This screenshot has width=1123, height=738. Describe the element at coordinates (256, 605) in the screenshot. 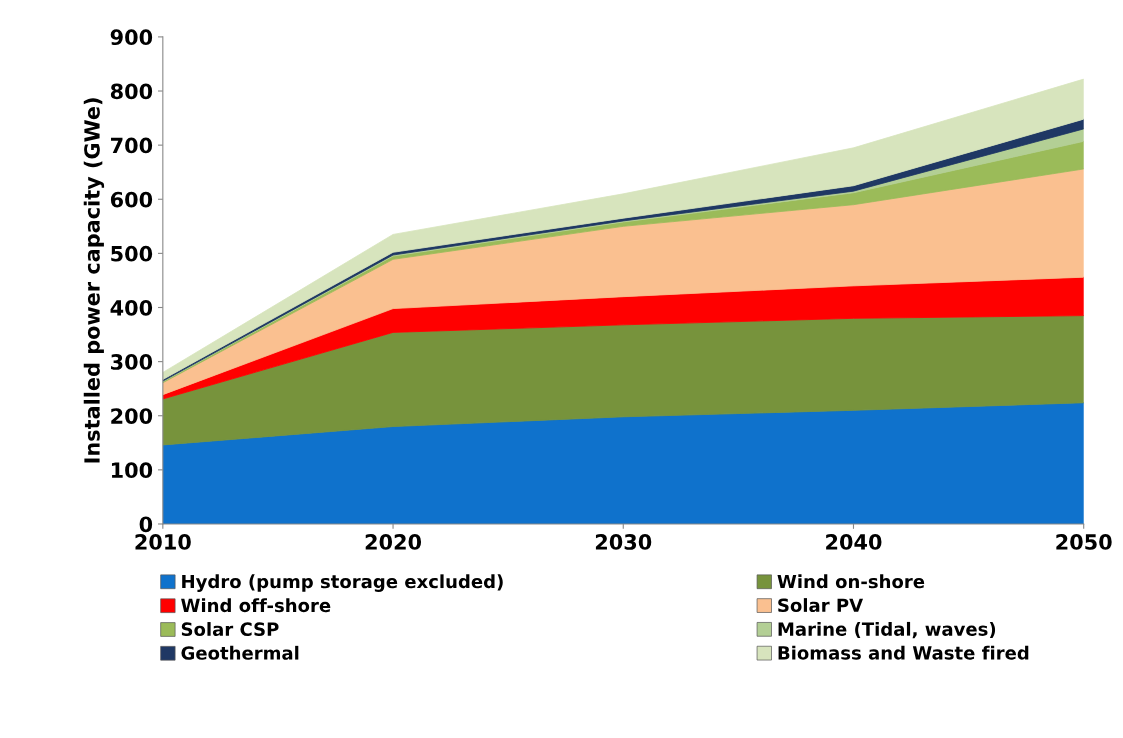

I see `legend-label: Wind off-shore` at that location.